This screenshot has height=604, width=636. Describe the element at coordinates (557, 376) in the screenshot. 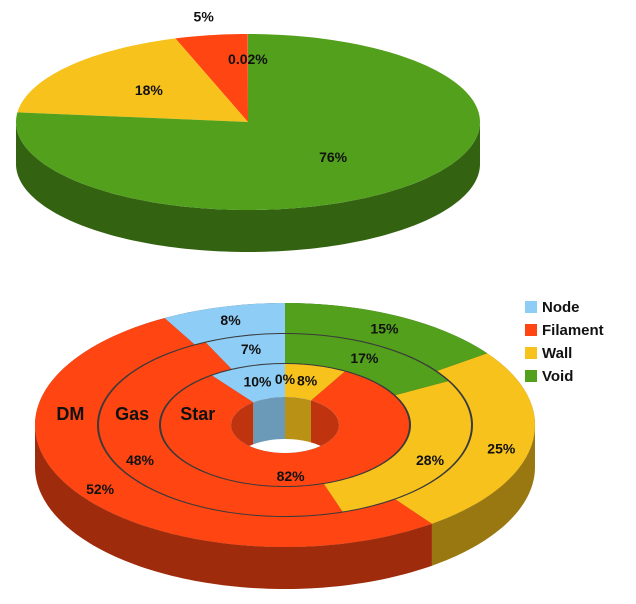

I see `legend-label: Void` at that location.